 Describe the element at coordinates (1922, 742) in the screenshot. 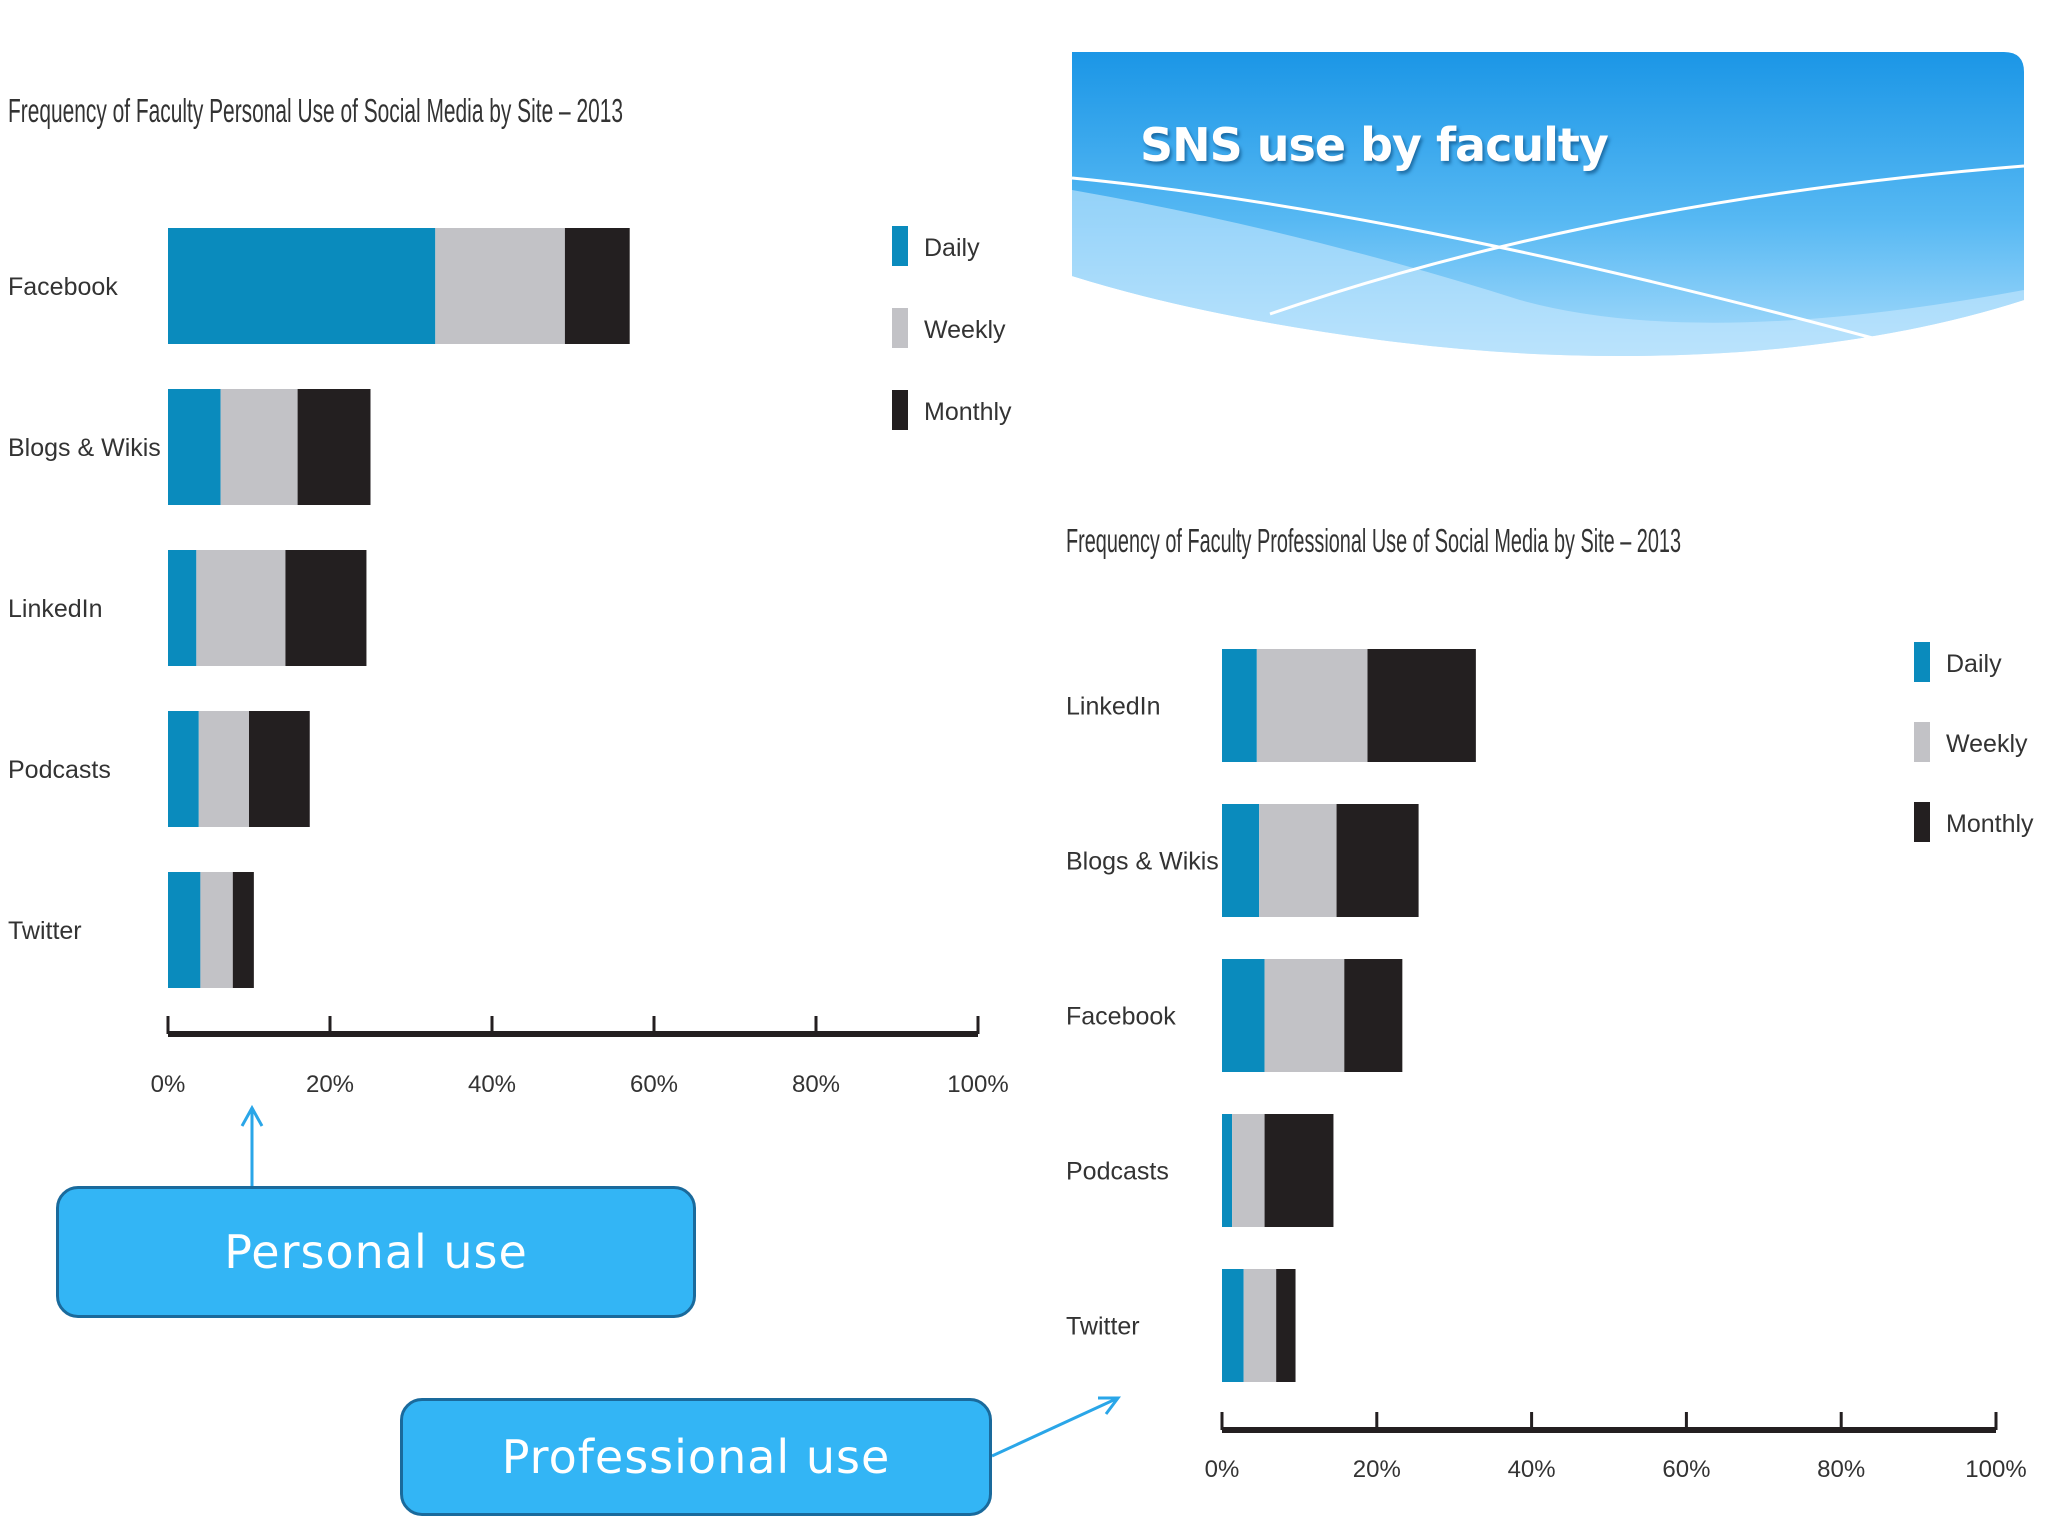

I see `professional-legend-swatch-weekly` at that location.